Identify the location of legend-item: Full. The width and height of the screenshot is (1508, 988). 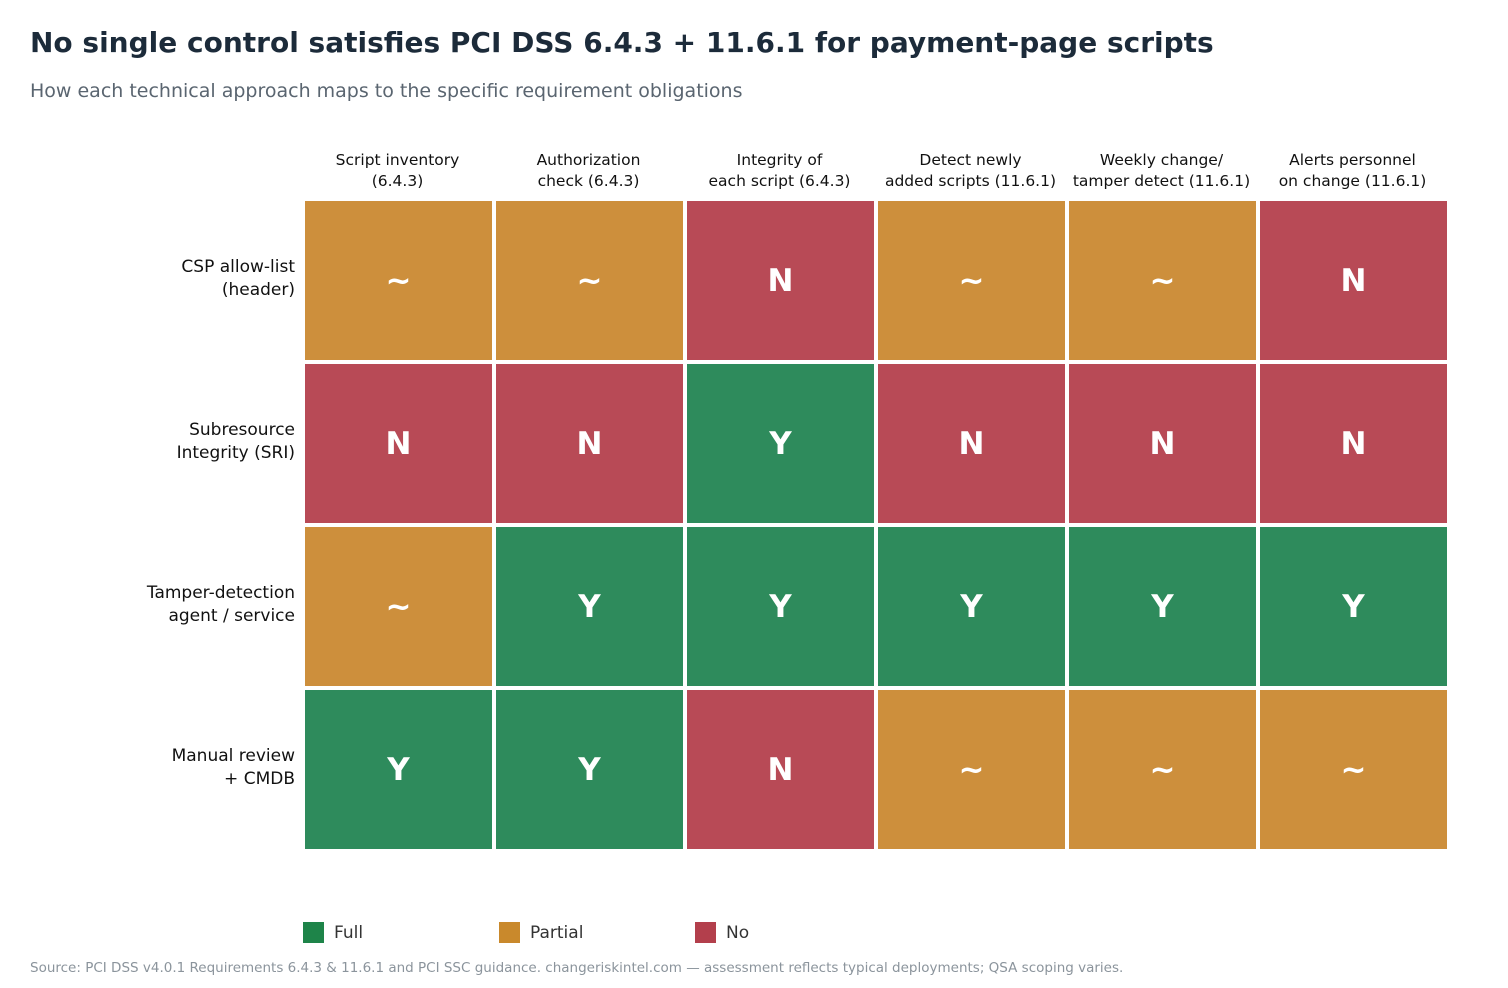
(333, 932).